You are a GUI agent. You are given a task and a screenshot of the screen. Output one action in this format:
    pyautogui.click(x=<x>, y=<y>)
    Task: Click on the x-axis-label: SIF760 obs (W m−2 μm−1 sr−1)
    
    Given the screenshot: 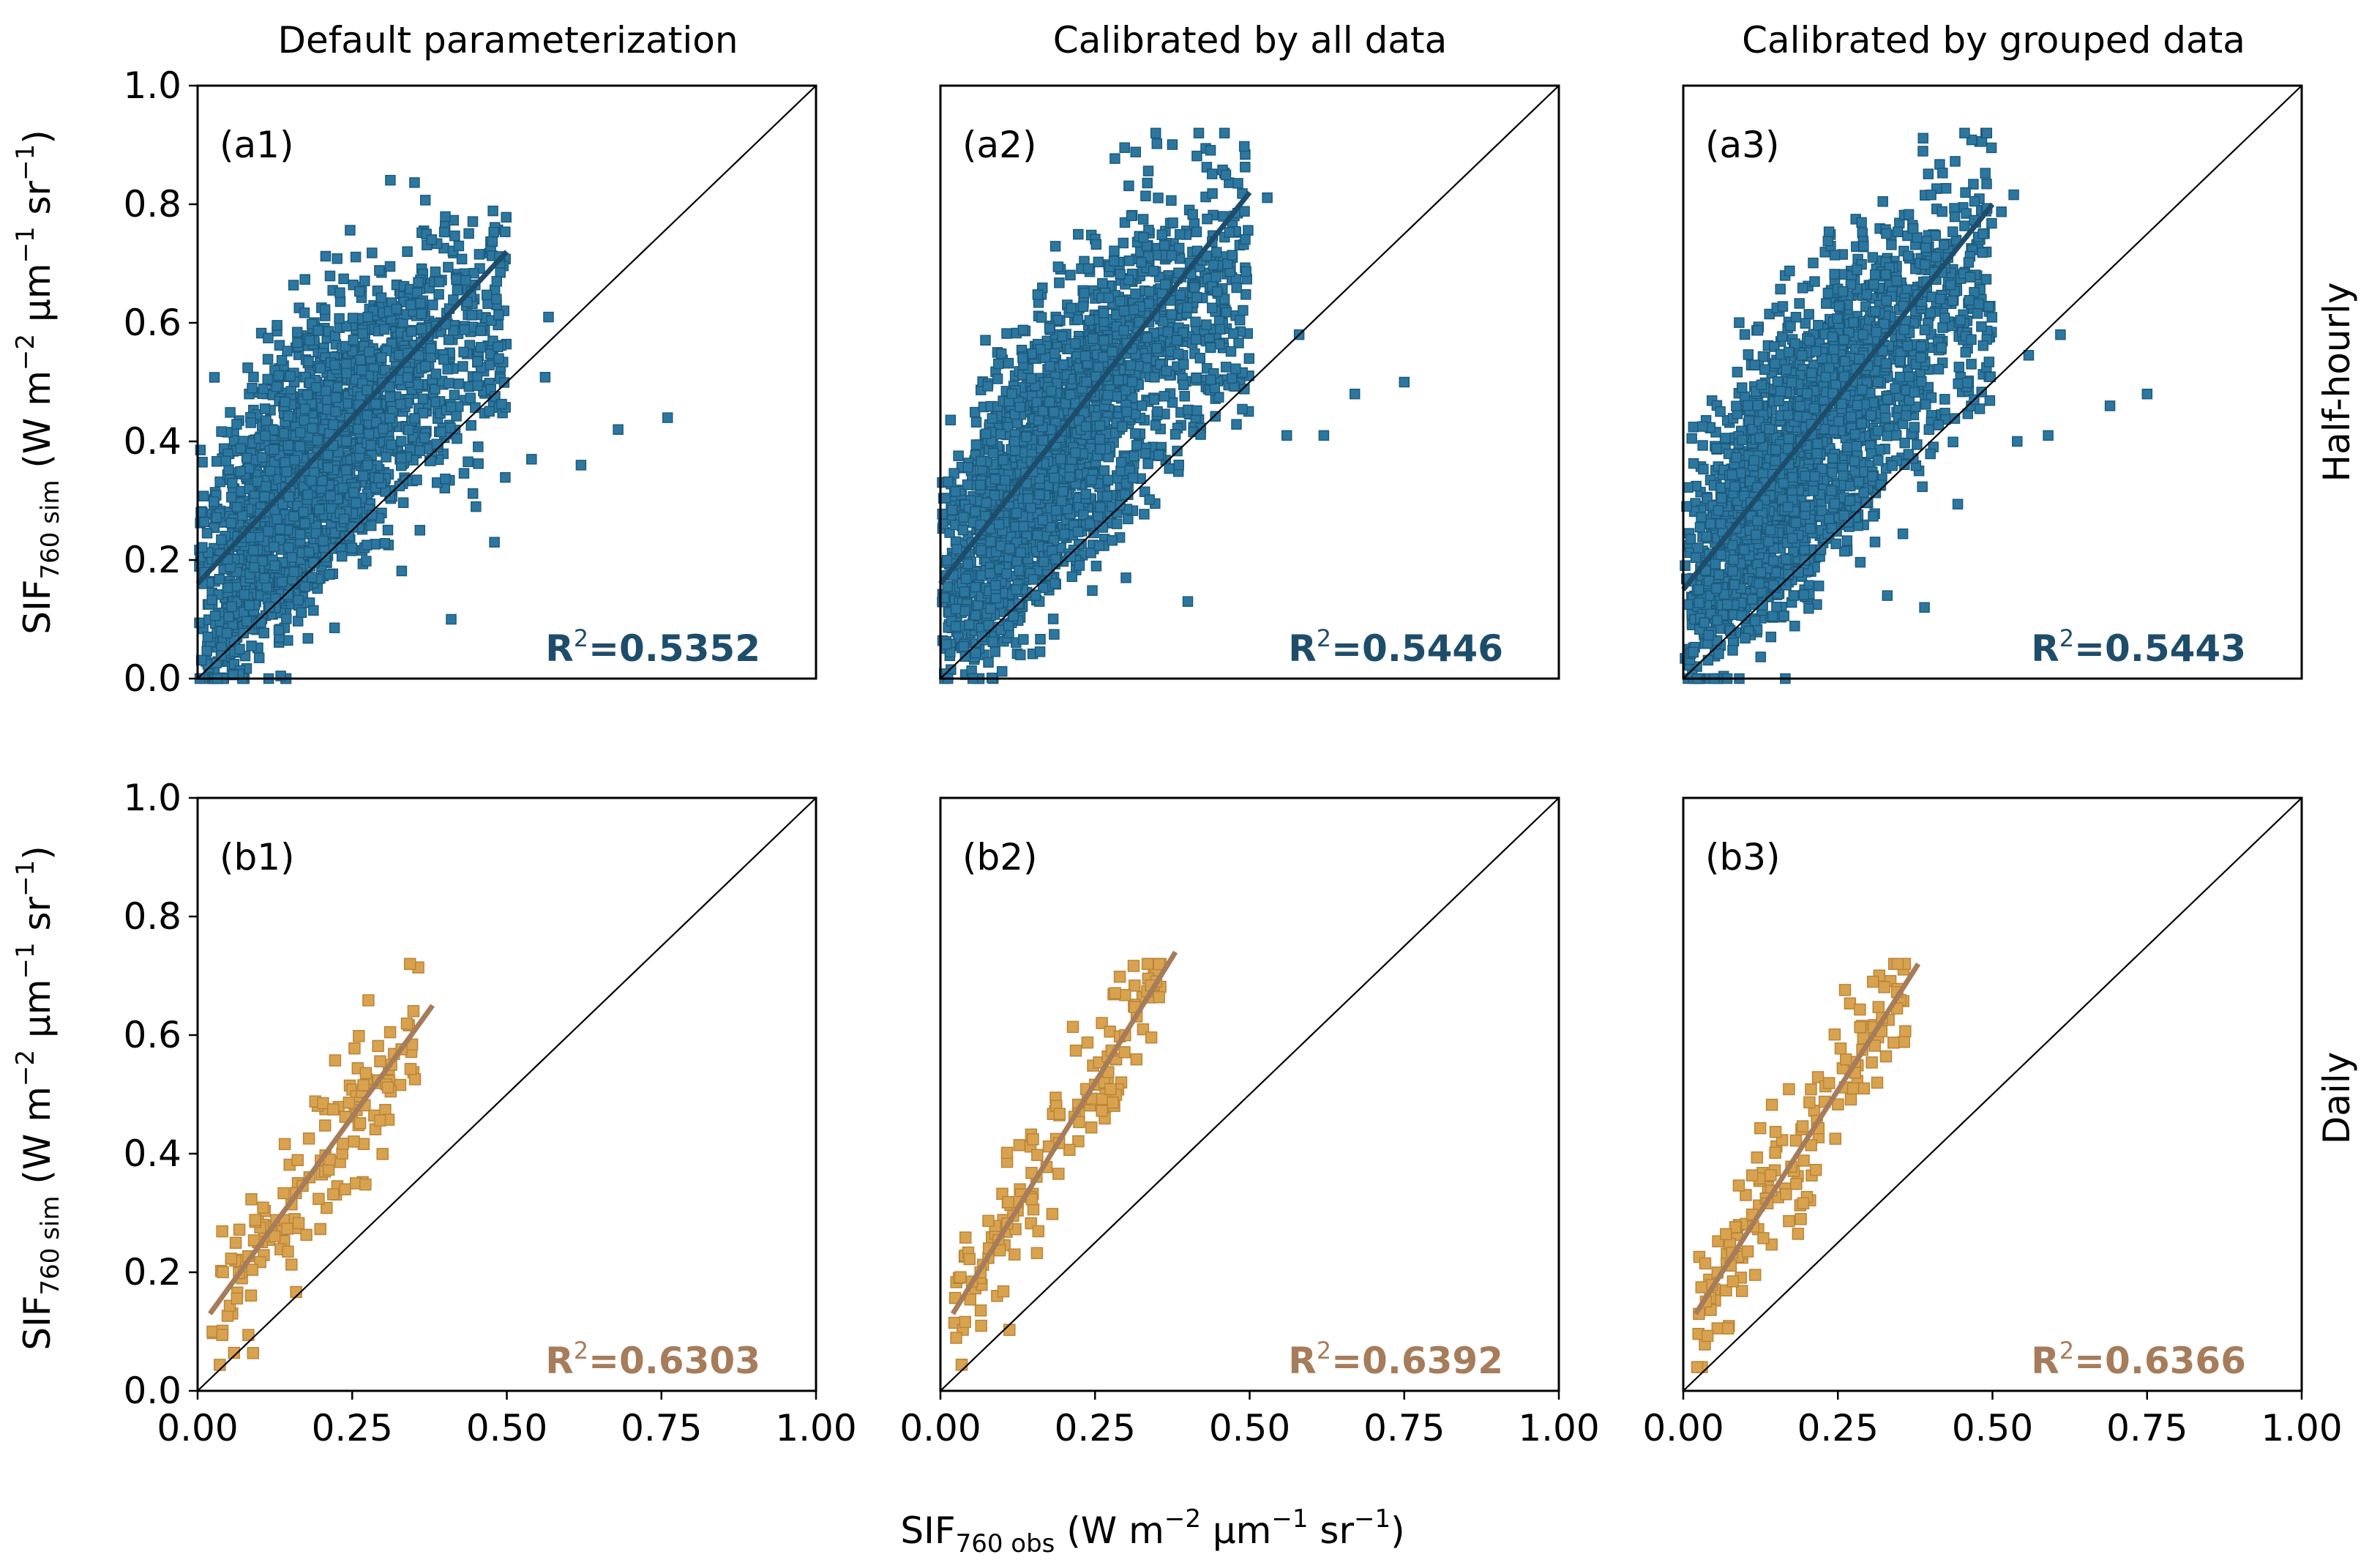 What is the action you would take?
    pyautogui.click(x=1152, y=1531)
    